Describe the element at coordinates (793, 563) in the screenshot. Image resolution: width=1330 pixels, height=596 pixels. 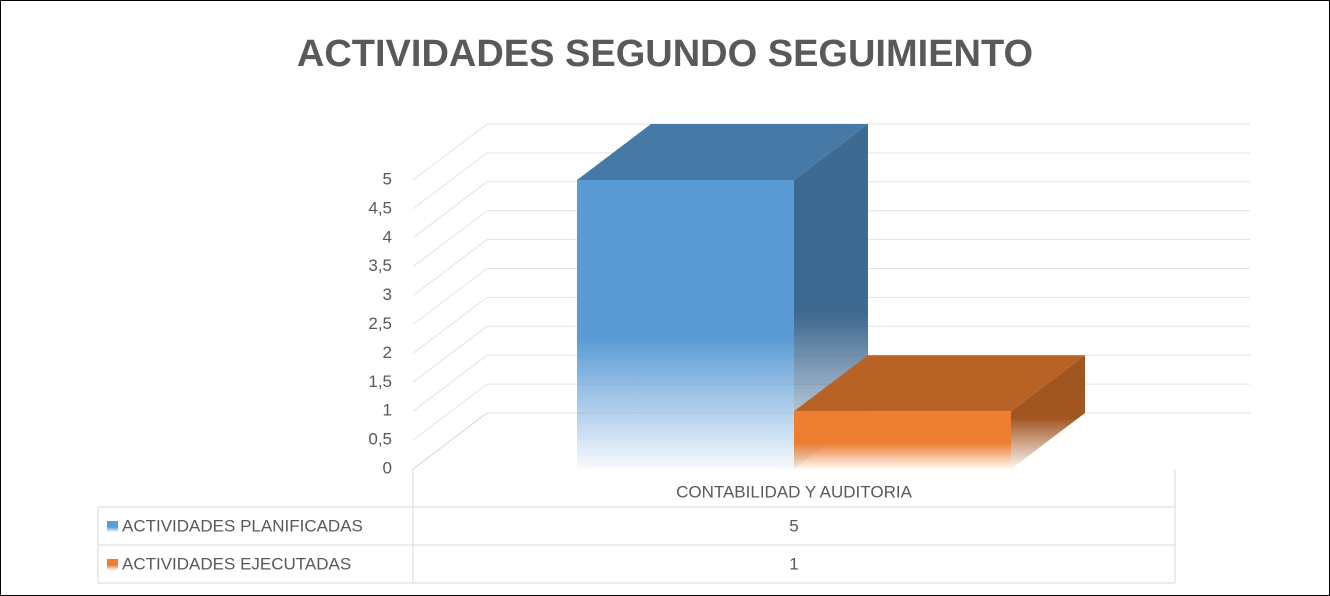
I see `table-value: 1` at that location.